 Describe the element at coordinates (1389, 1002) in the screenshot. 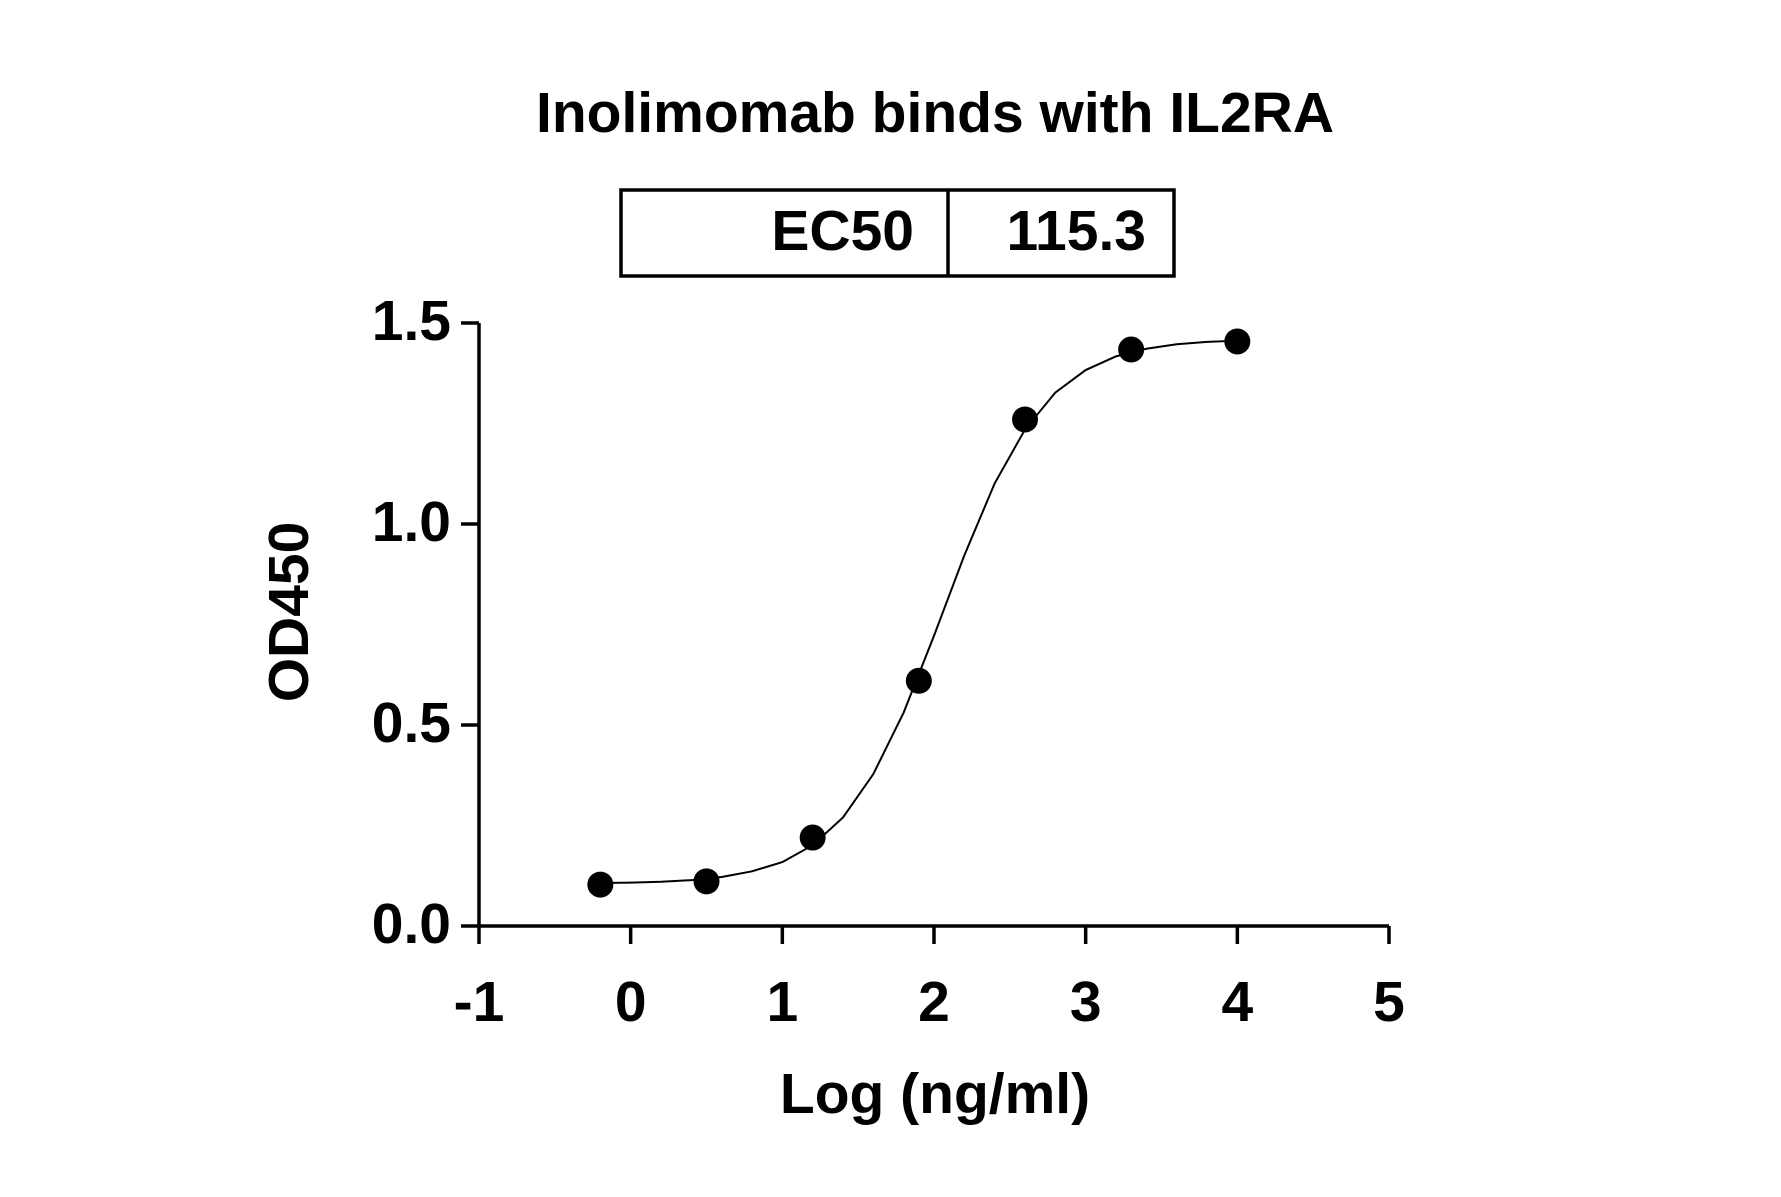

I see `x-tick-label: 5` at that location.